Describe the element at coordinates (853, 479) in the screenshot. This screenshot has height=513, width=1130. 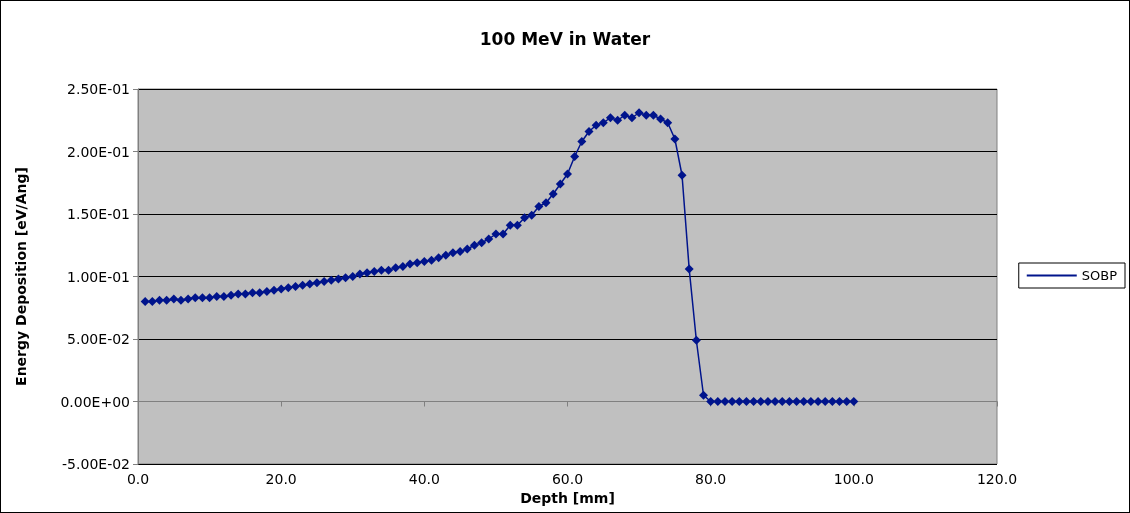
I see `x-tick-label: 100.0` at that location.